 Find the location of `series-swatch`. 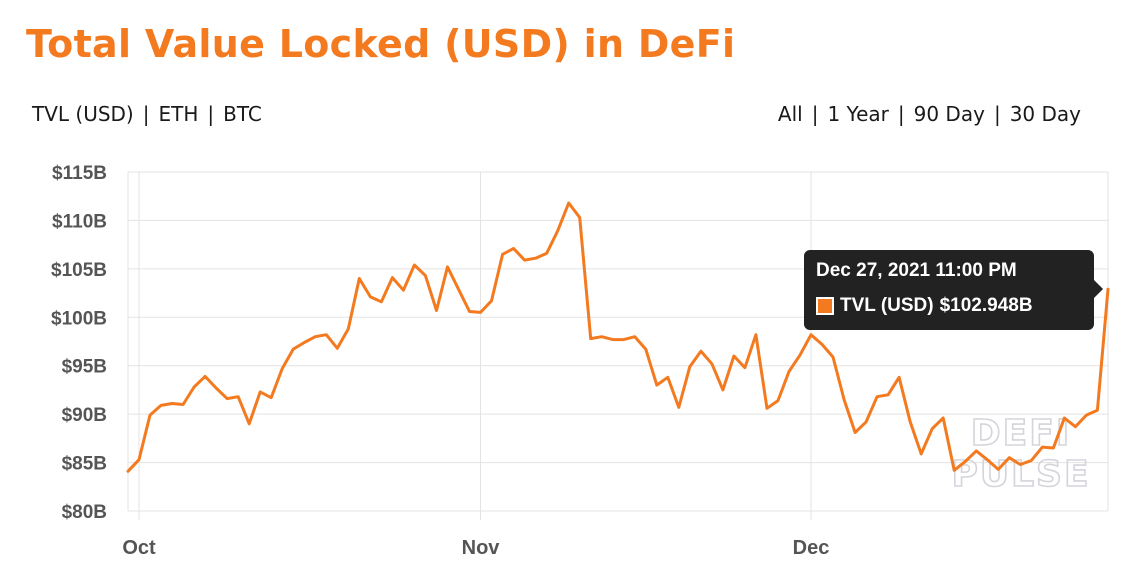

series-swatch is located at coordinates (825, 306).